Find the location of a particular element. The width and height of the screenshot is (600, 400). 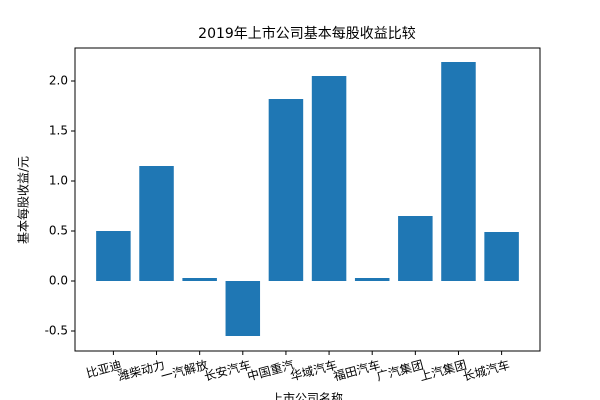

y-tick-label: 1.0 is located at coordinates (58, 181).